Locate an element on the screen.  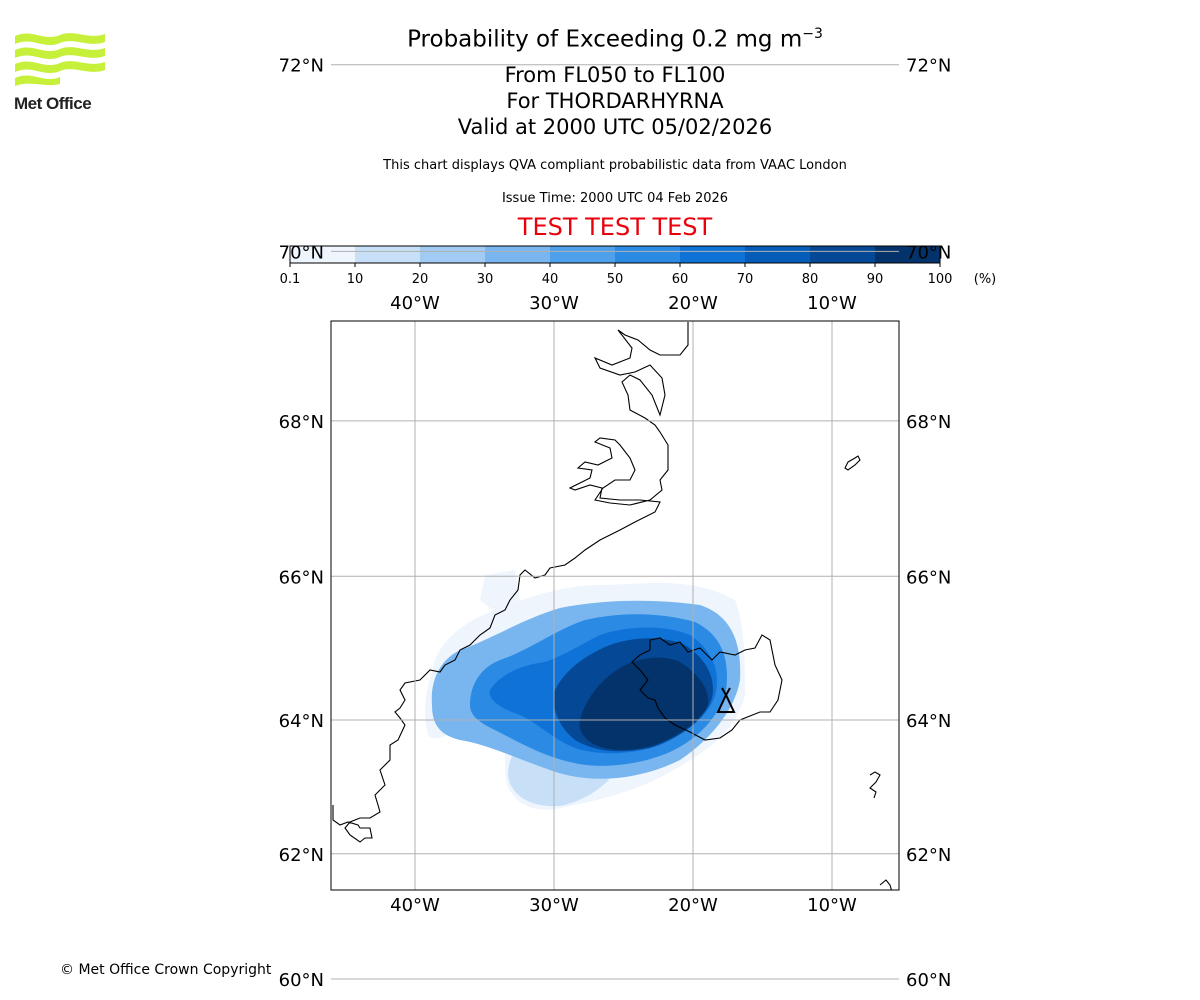
logo-text: Met Office is located at coordinates (53, 103).